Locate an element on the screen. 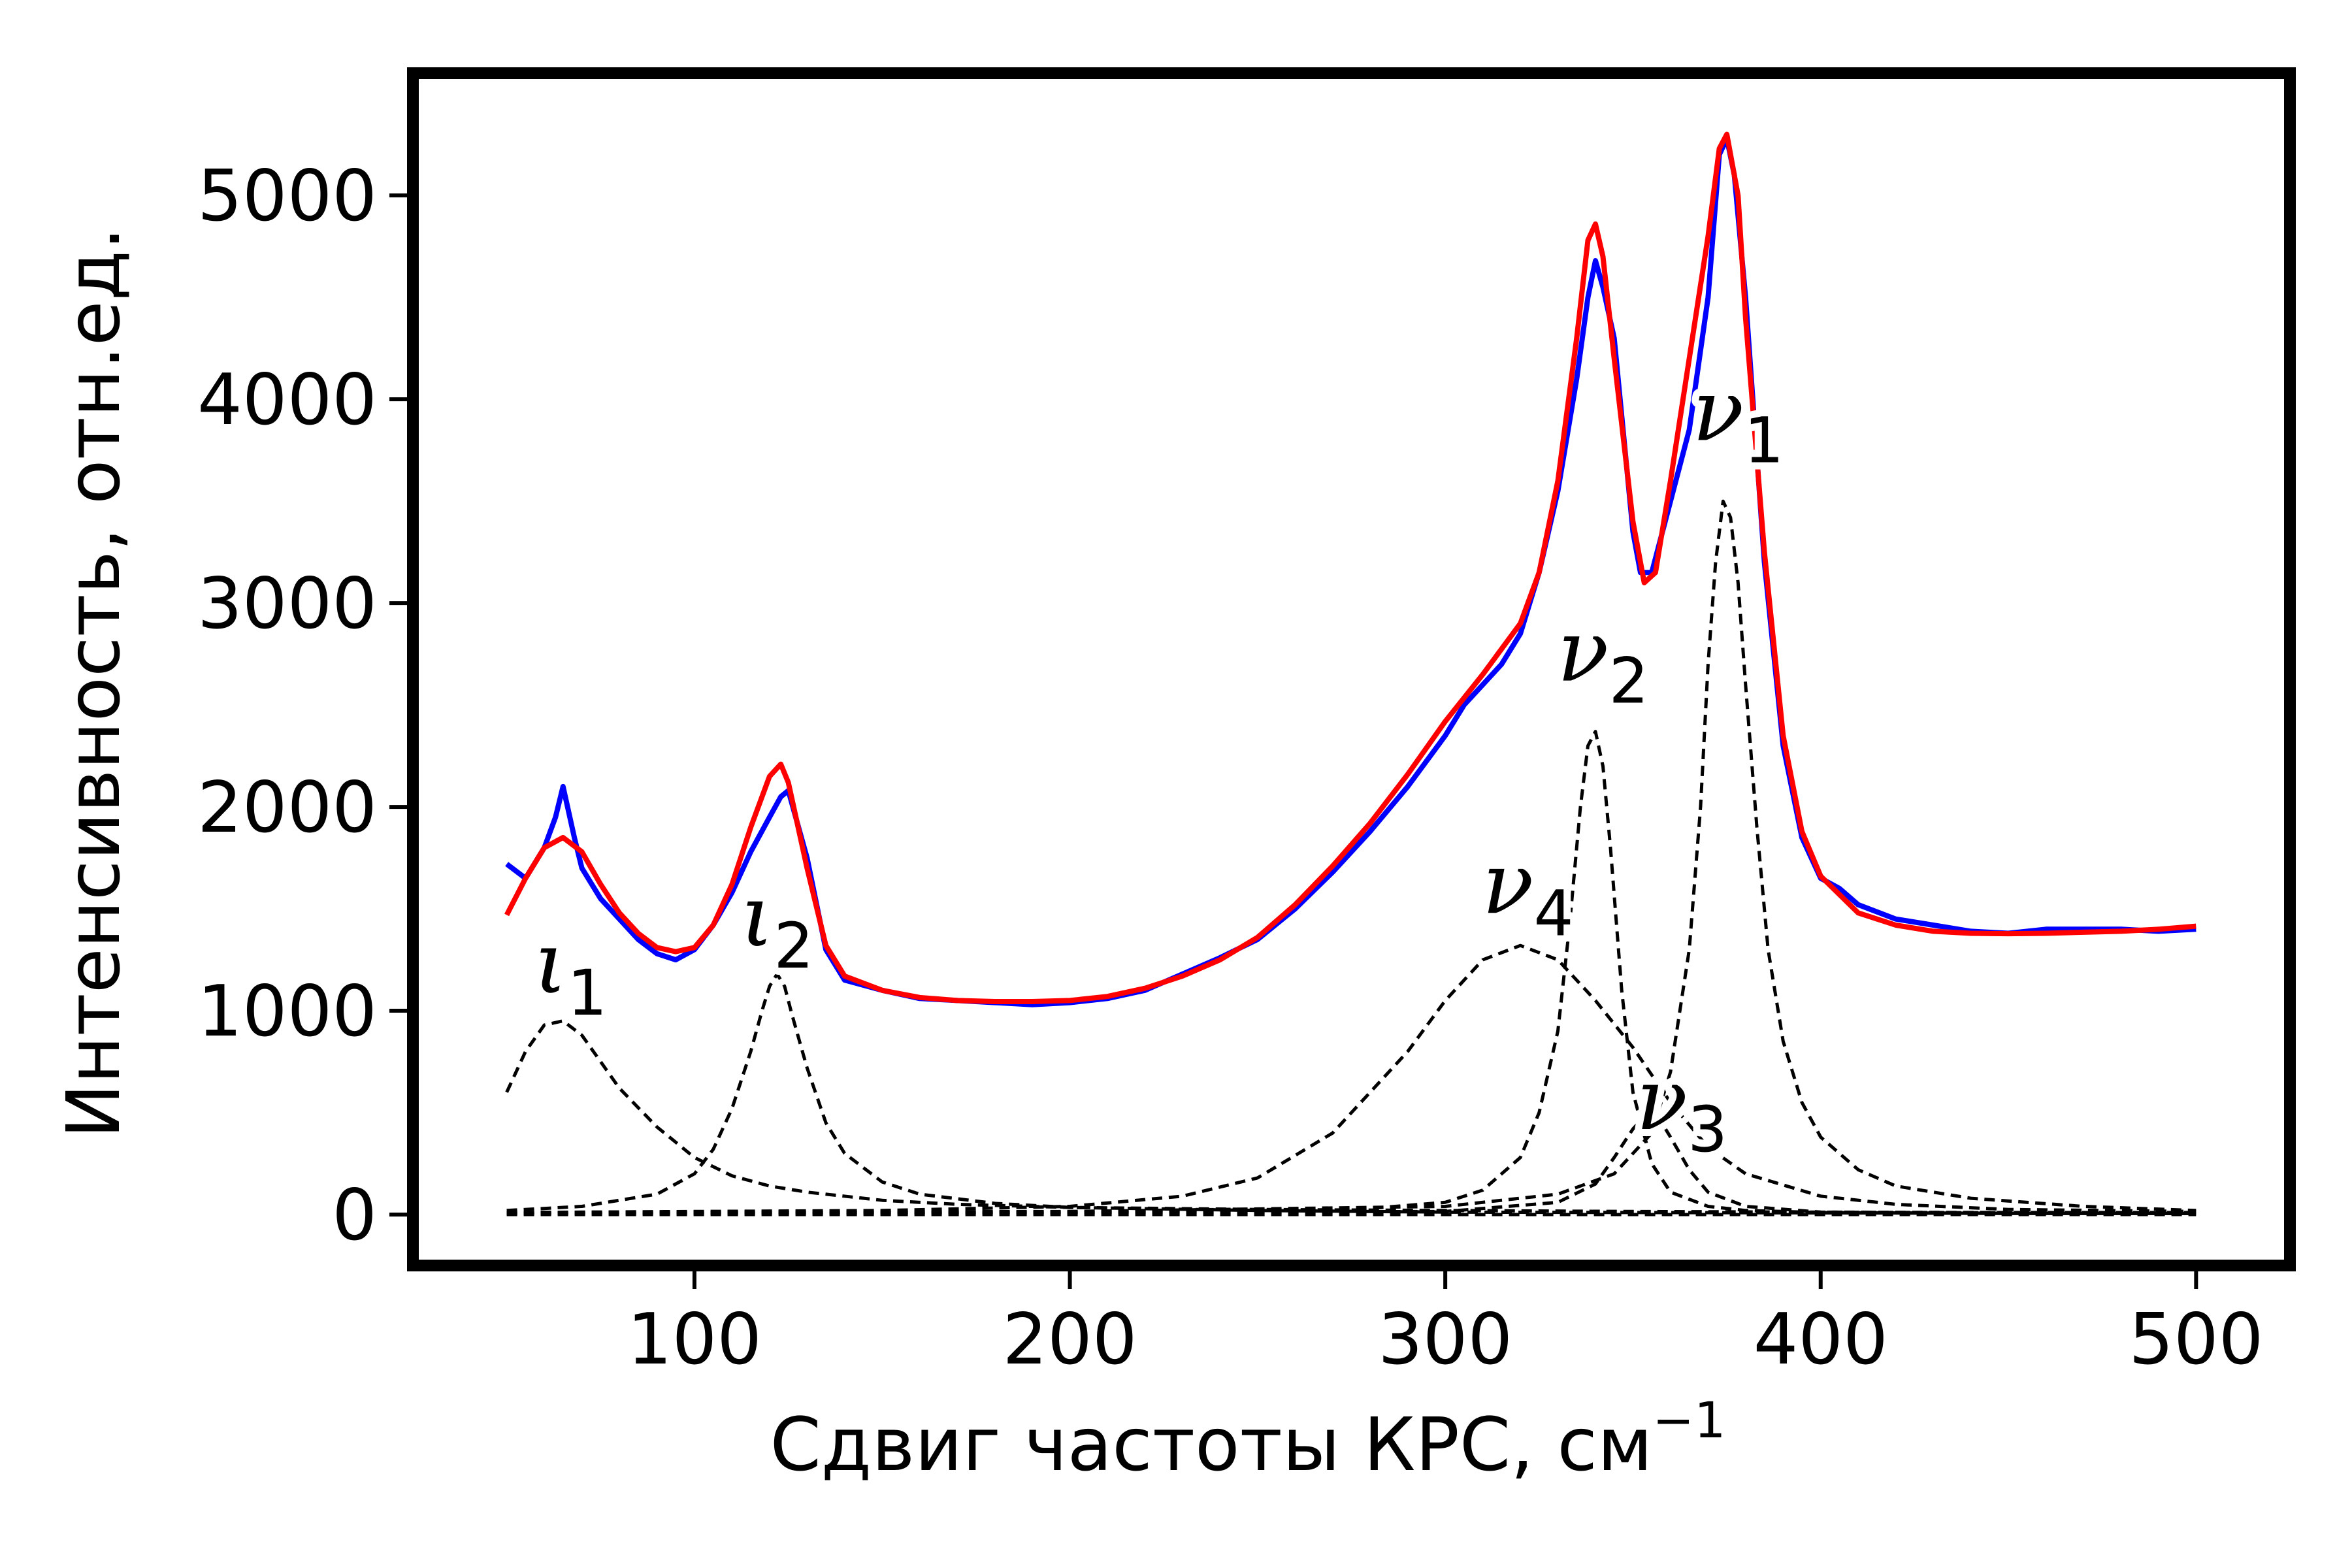 Image resolution: width=2352 pixels, height=1568 pixels. y-tick-label: 0 is located at coordinates (354, 1215).